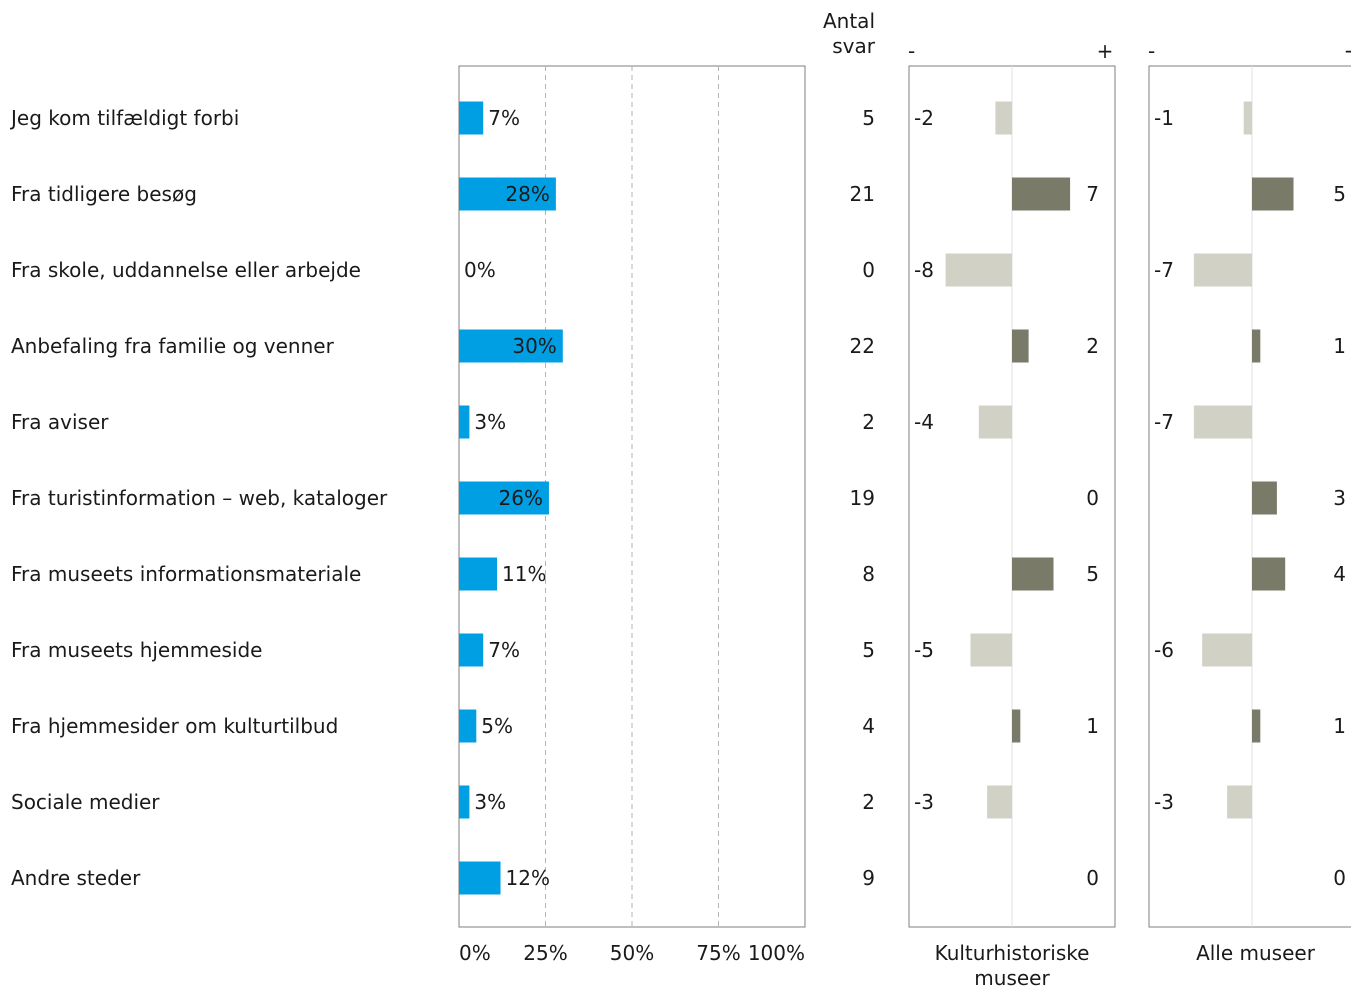 This screenshot has width=1351, height=987. I want to click on count-header-line: Antal, so click(849, 21).